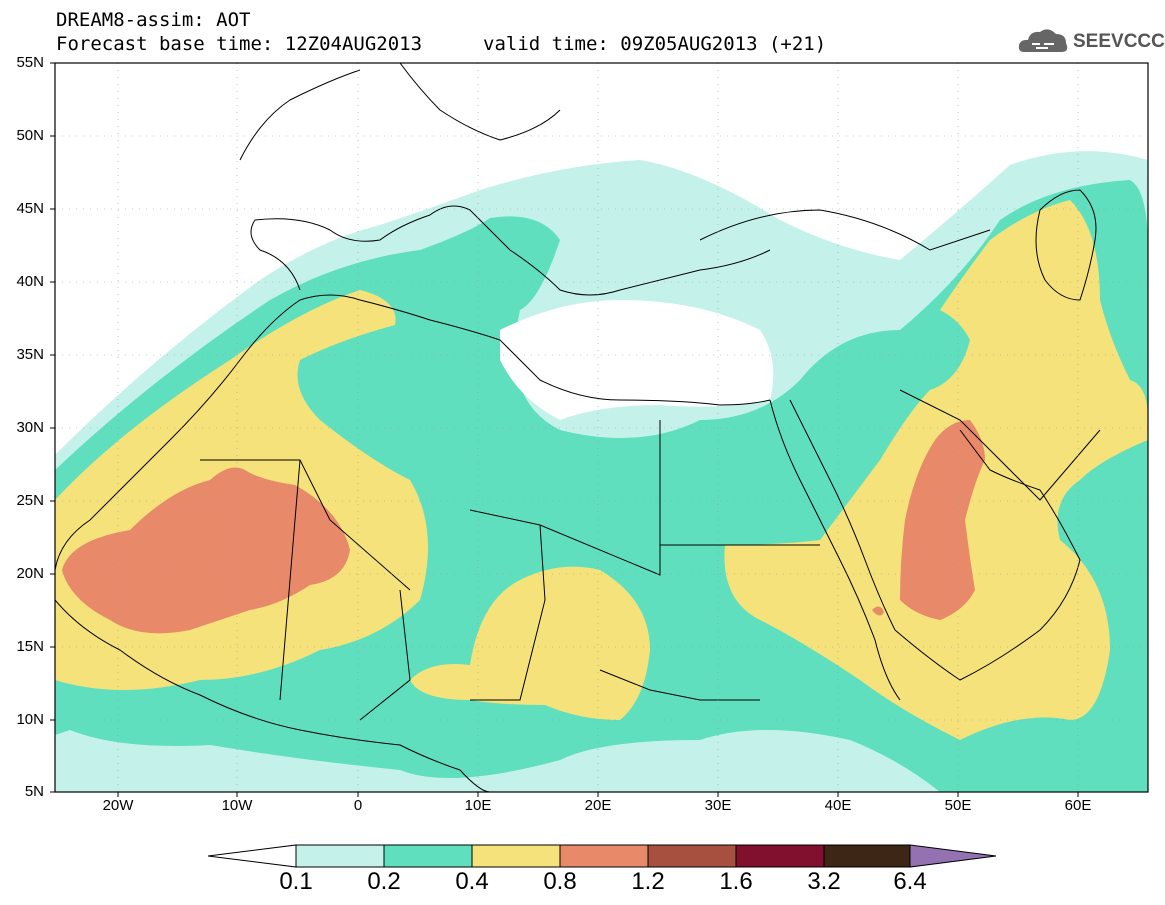 Image resolution: width=1165 pixels, height=905 pixels. Describe the element at coordinates (530, 643) in the screenshot. I see `aot-contour-0.4-central` at that location.